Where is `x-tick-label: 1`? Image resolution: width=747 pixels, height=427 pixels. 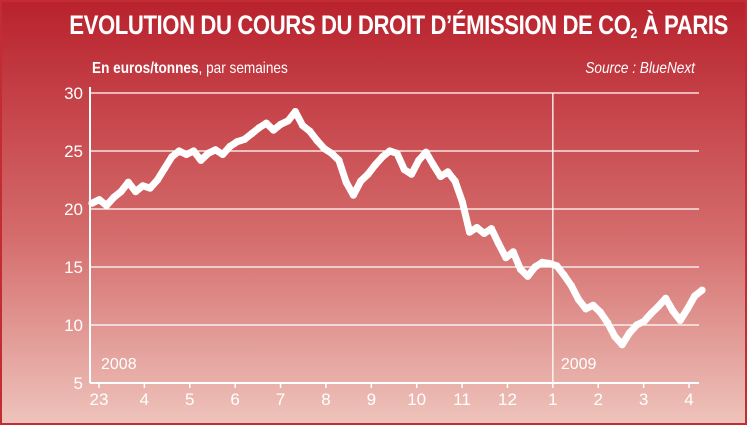 x-tick-label: 1 is located at coordinates (552, 399).